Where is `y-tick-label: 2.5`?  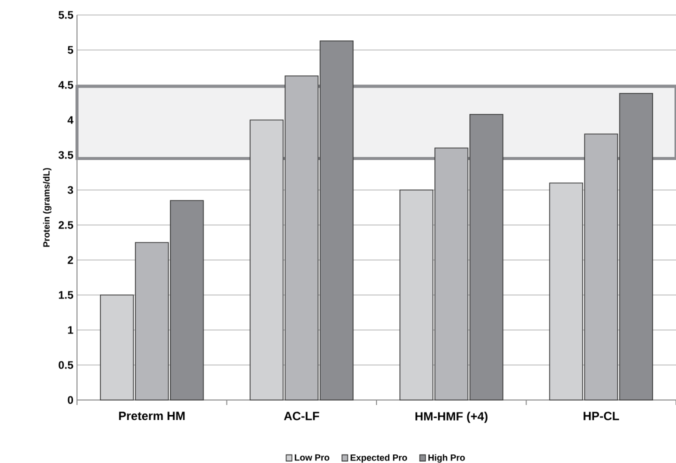
y-tick-label: 2.5 is located at coordinates (66, 225).